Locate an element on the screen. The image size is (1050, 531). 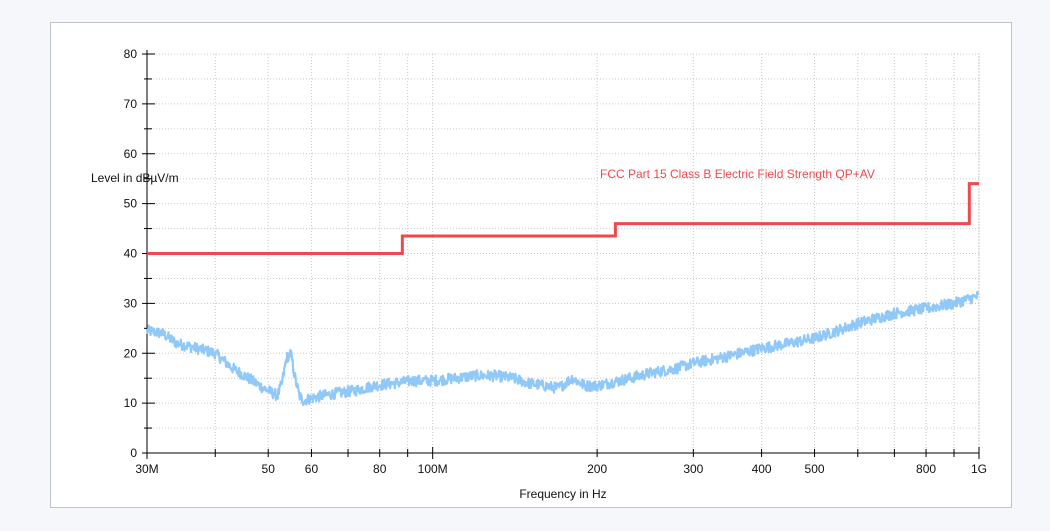
y-axis-label: Level in dBµV/m is located at coordinates (135, 178).